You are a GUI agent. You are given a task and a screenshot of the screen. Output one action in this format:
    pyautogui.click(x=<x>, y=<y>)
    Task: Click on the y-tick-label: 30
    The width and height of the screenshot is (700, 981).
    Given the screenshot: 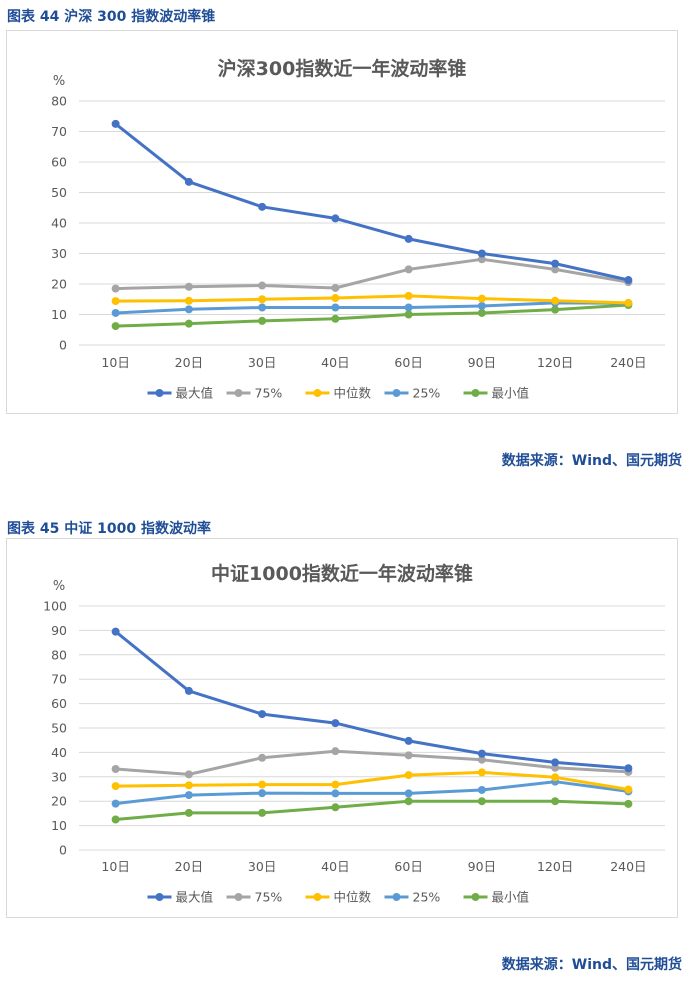 What is the action you would take?
    pyautogui.click(x=59, y=776)
    